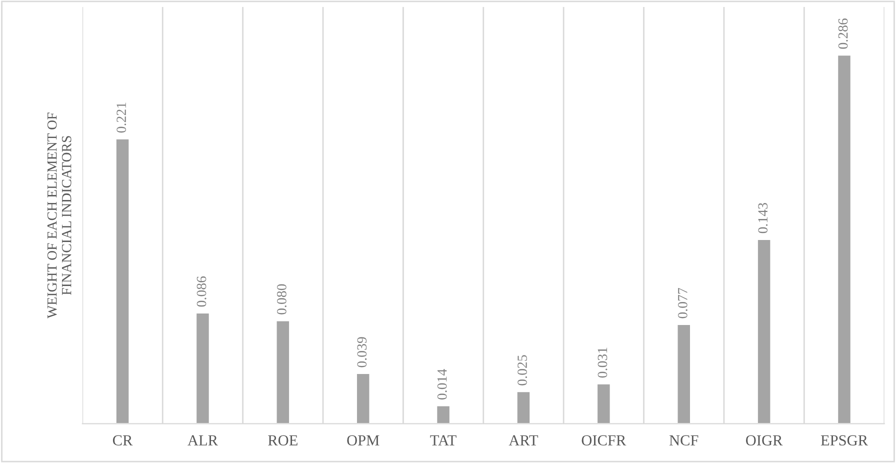  I want to click on x-tick-label: ALR, so click(203, 440).